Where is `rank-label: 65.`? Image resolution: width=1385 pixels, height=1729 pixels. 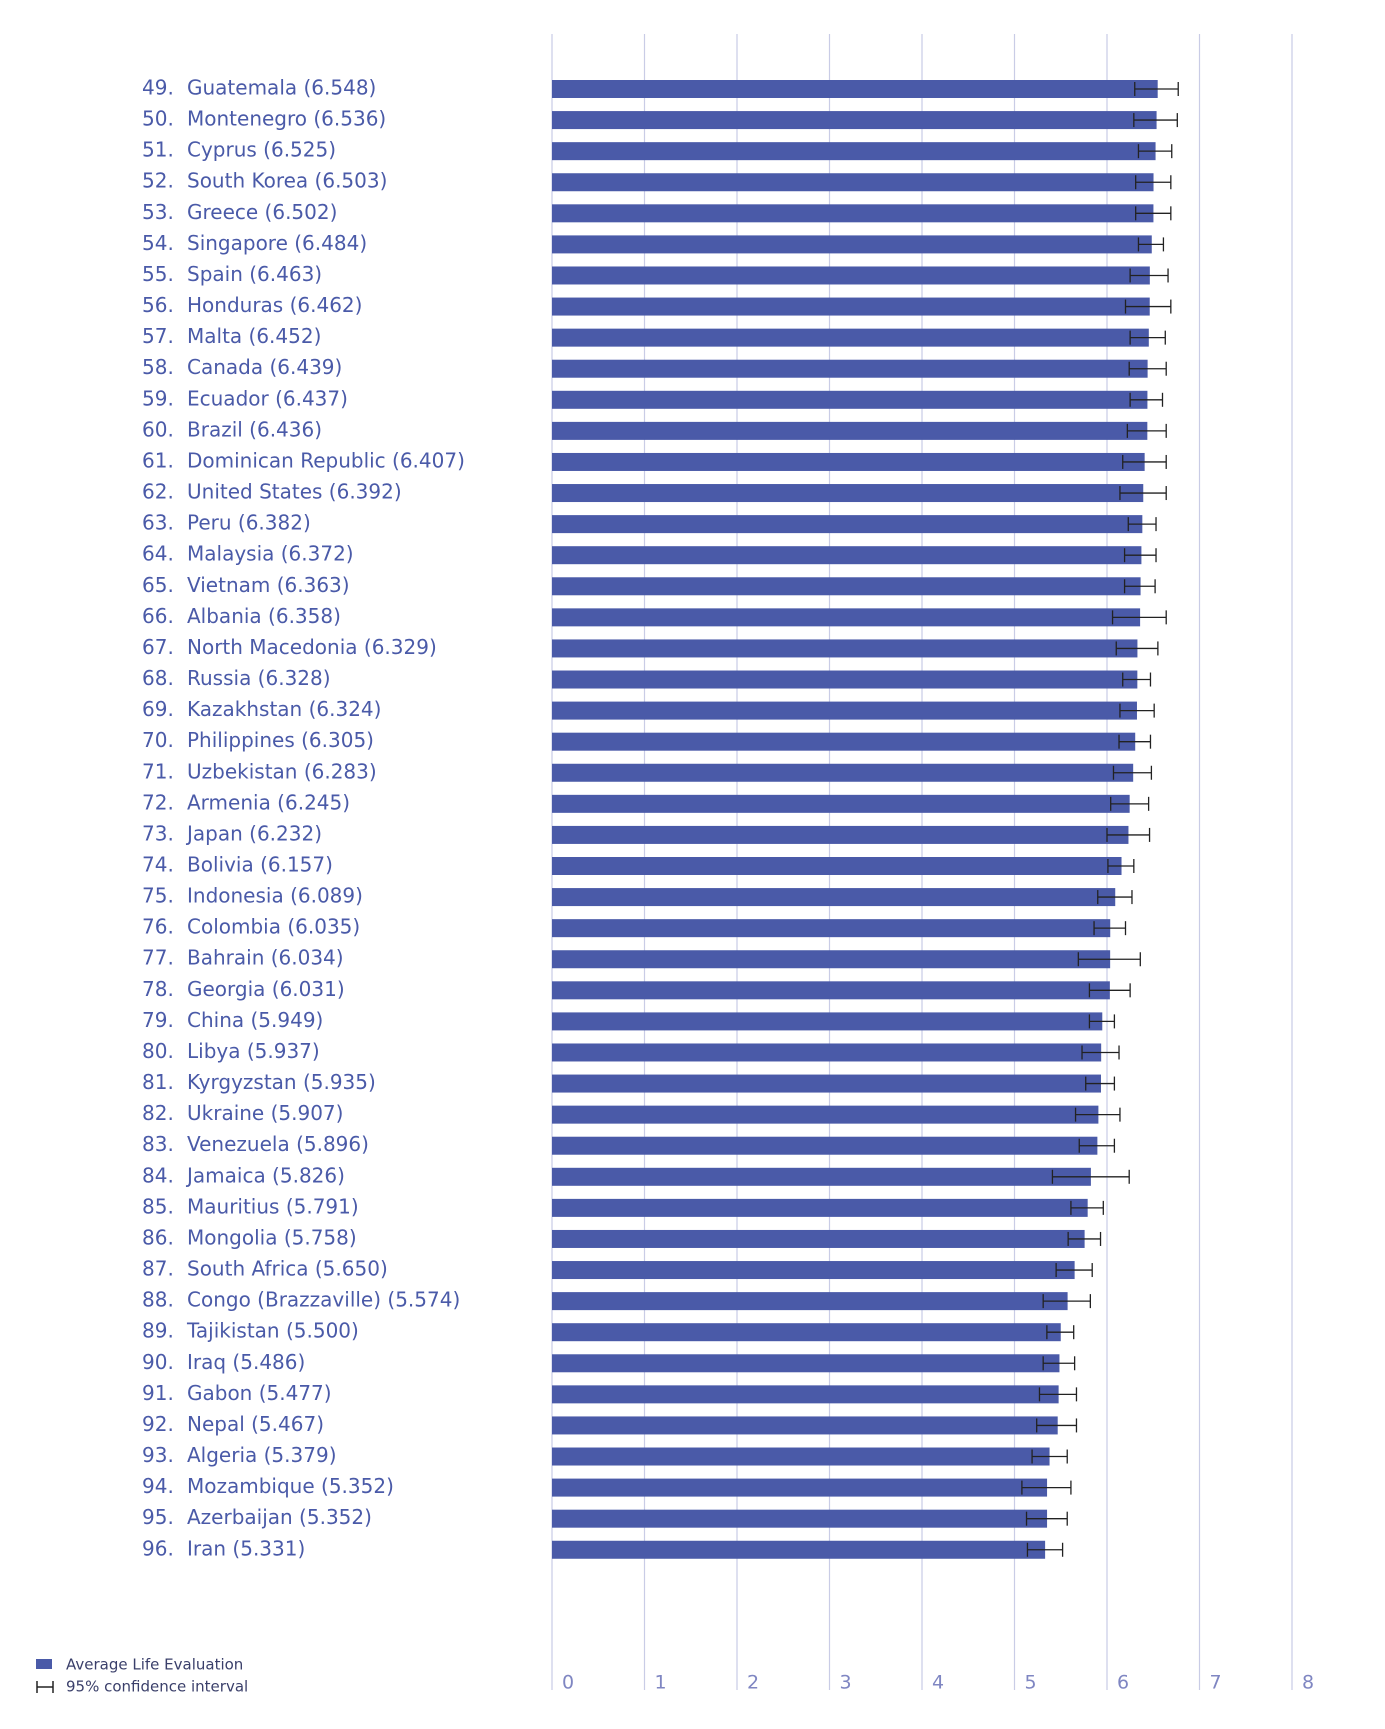
rank-label: 65. is located at coordinates (158, 585).